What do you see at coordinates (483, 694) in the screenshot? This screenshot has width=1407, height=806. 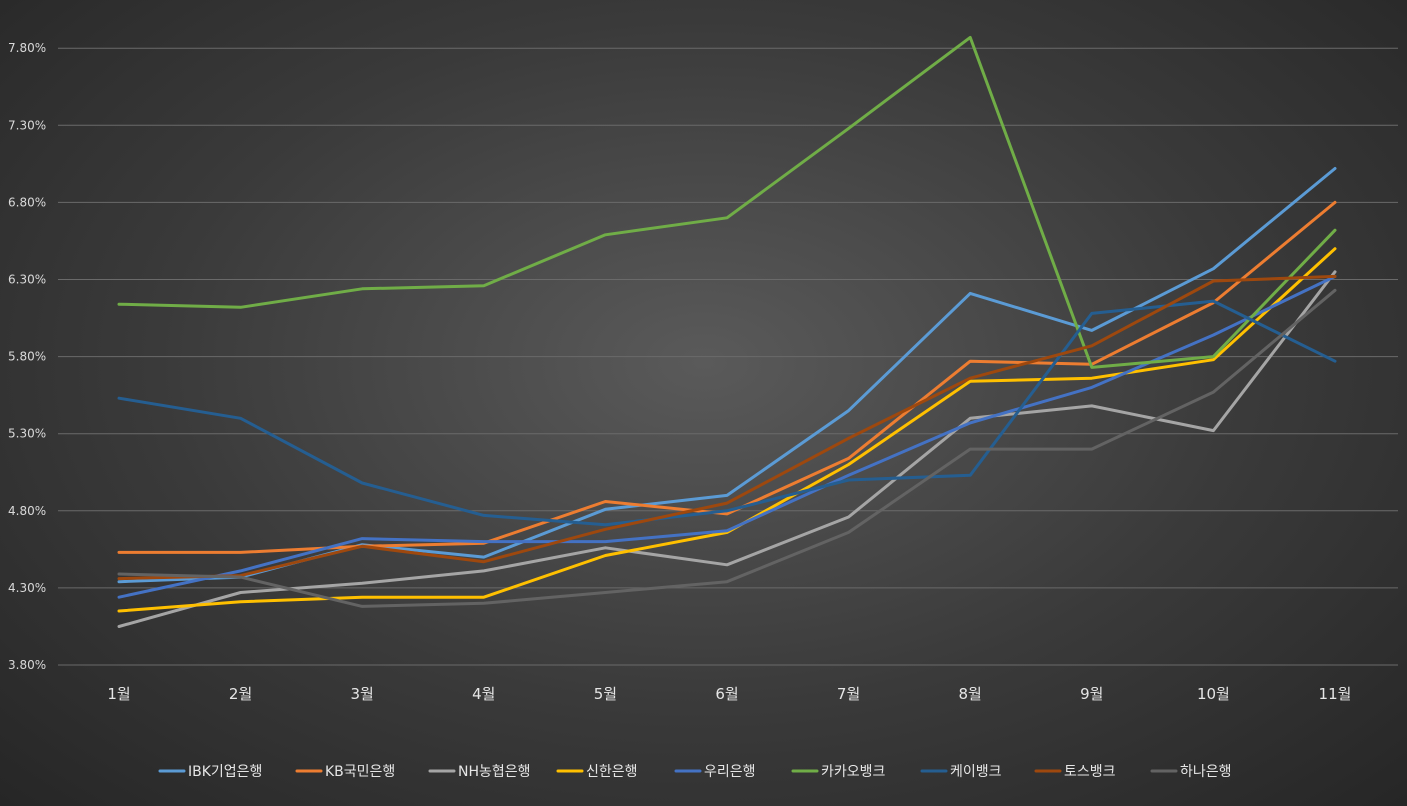 I see `x-tick-label: 4월` at bounding box center [483, 694].